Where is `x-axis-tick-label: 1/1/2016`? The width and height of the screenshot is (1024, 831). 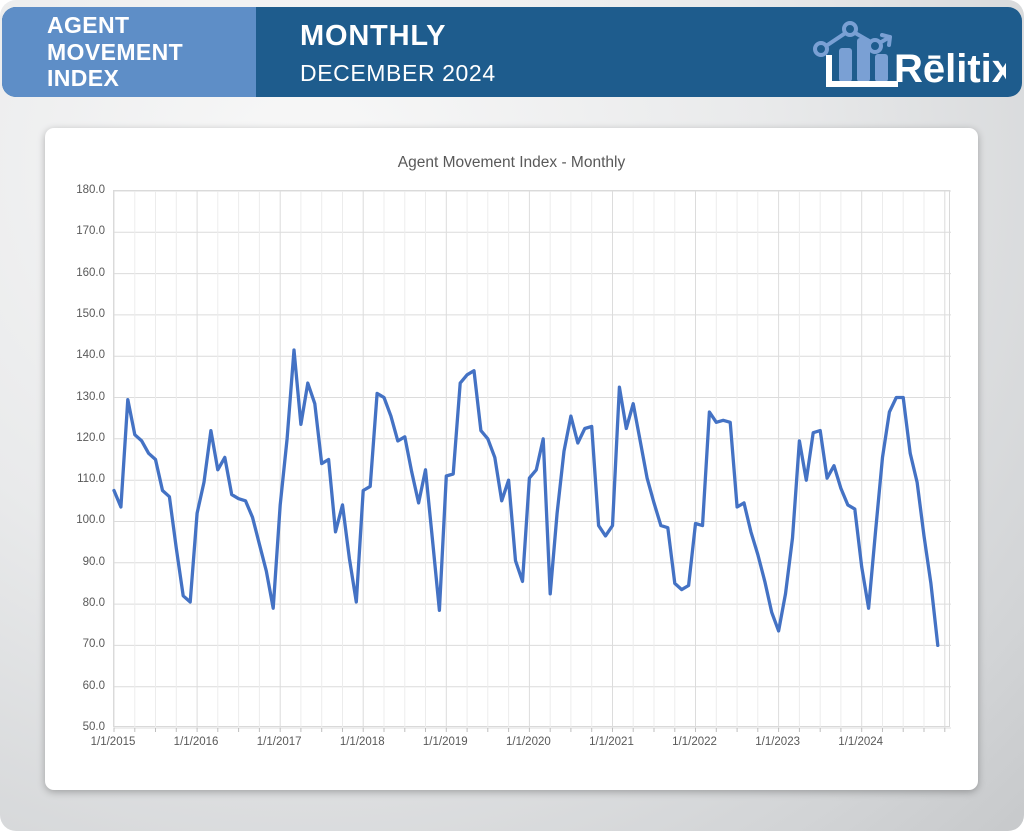 x-axis-tick-label: 1/1/2016 is located at coordinates (196, 742).